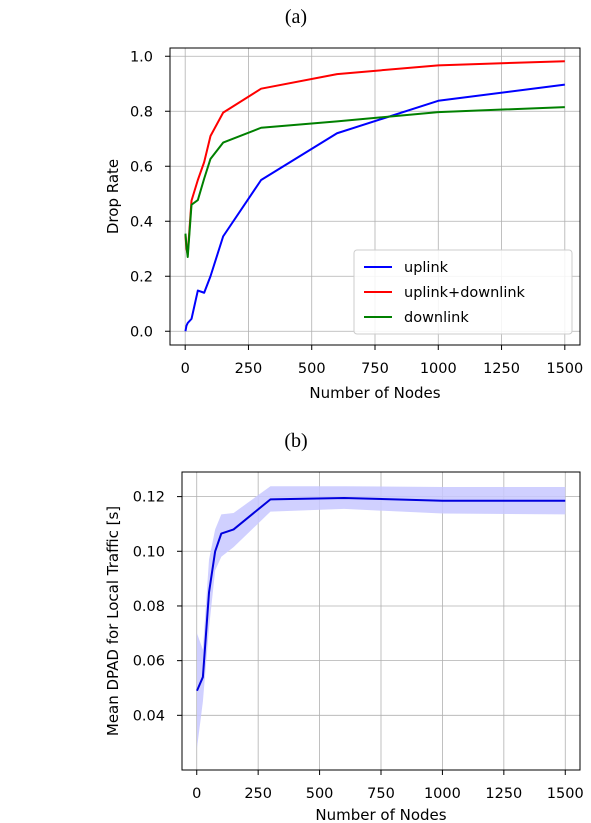  What do you see at coordinates (141, 332) in the screenshot?
I see `y-tick-label: 0.0` at bounding box center [141, 332].